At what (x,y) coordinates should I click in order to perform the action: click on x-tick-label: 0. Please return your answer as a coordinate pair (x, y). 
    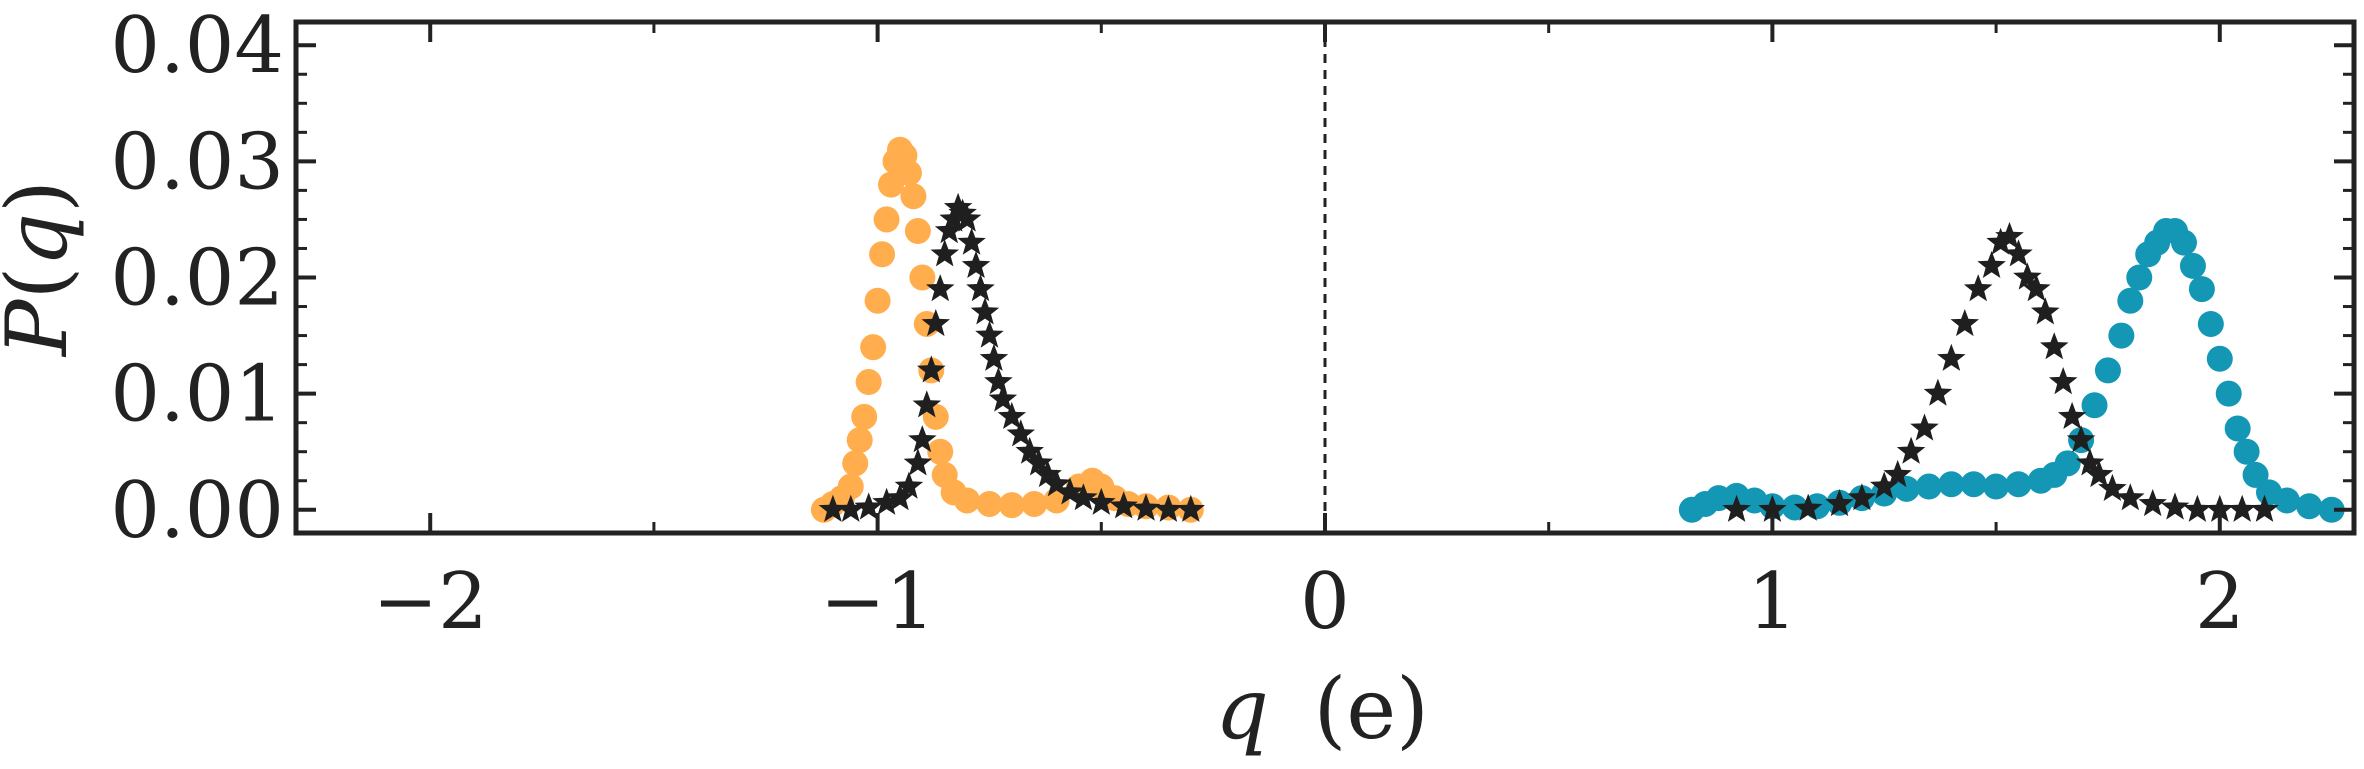
    Looking at the image, I should click on (1325, 602).